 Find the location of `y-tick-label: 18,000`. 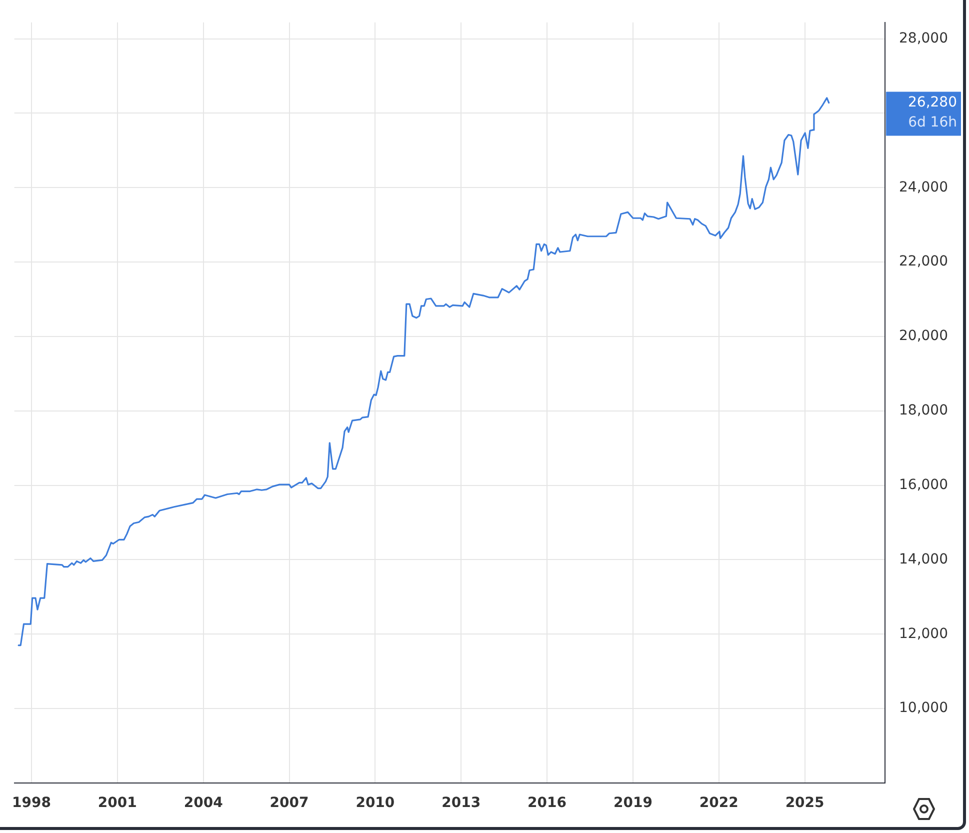

y-tick-label: 18,000 is located at coordinates (923, 410).